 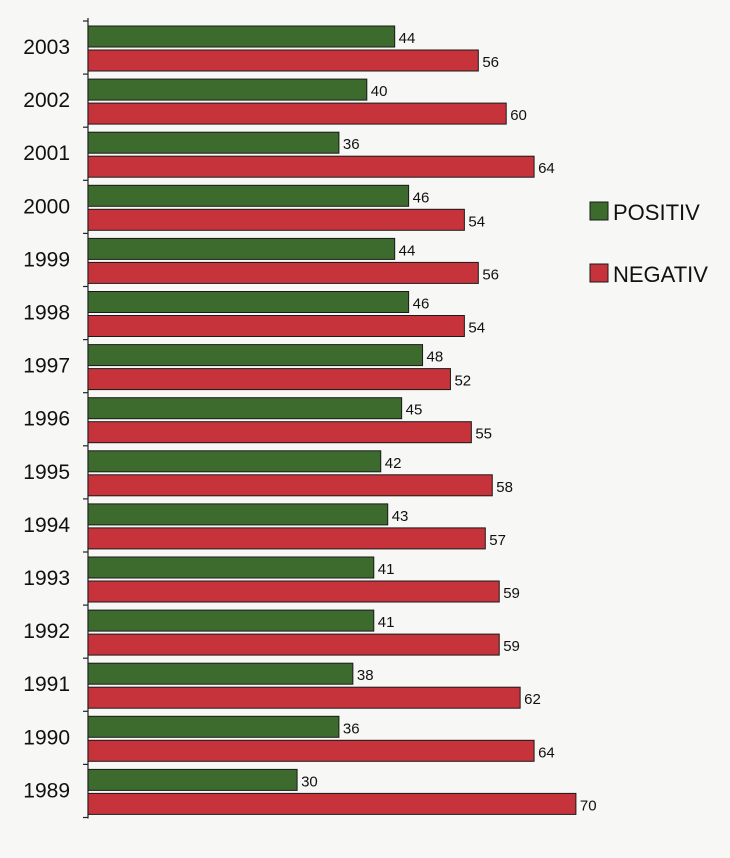 I want to click on legend-swatch-negativ, so click(x=599, y=273).